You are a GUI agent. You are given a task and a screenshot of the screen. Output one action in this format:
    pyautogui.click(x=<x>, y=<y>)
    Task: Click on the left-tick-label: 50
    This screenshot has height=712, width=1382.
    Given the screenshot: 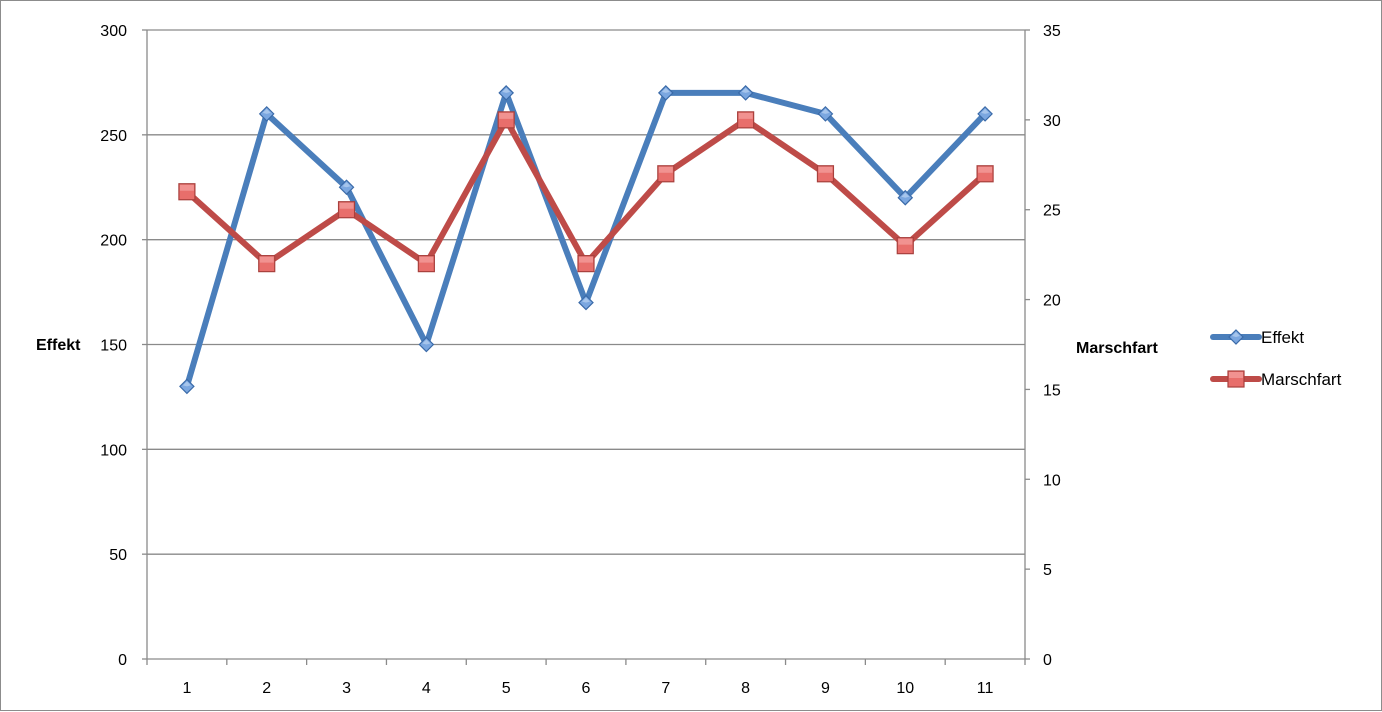 What is the action you would take?
    pyautogui.click(x=118, y=555)
    